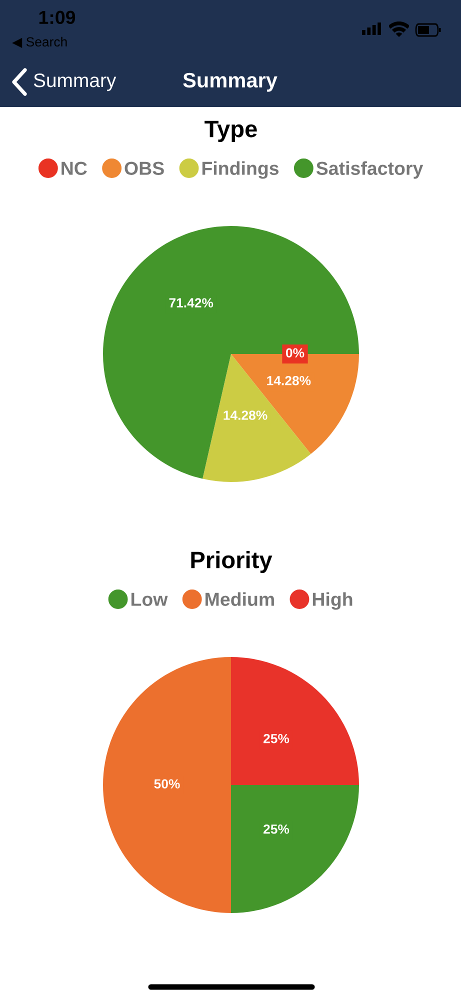 The width and height of the screenshot is (461, 1000). Describe the element at coordinates (332, 601) in the screenshot. I see `legend-label: High` at that location.